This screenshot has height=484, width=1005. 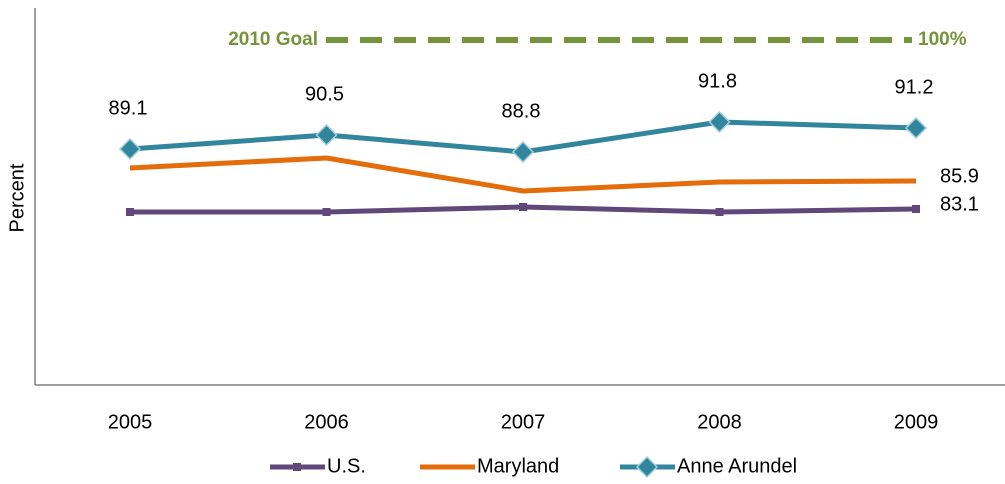 I want to click on data-label: 90.5, so click(x=324, y=94).